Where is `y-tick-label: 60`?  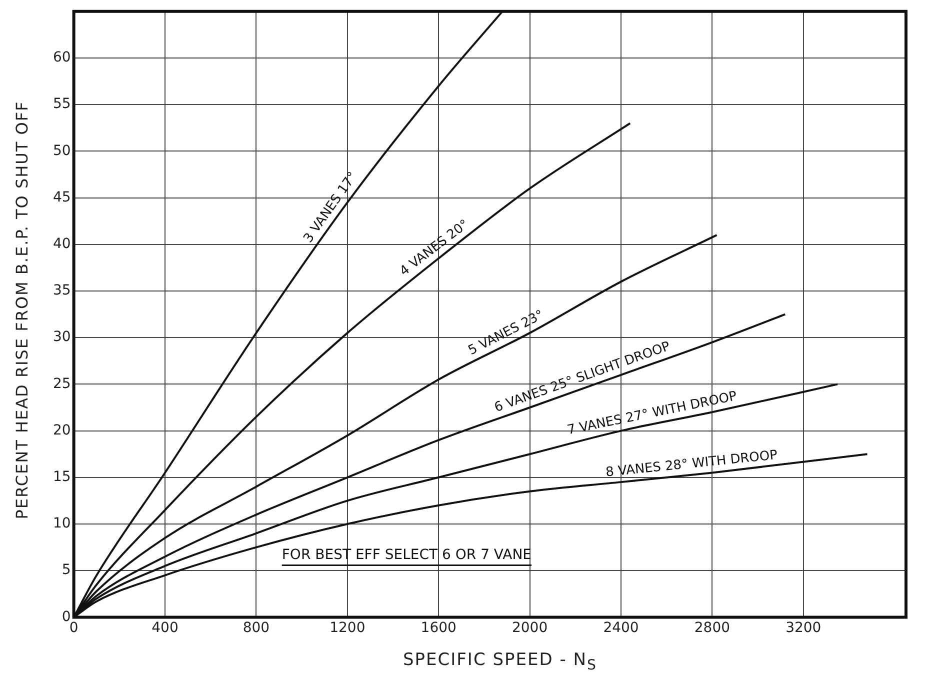
y-tick-label: 60 is located at coordinates (61, 58).